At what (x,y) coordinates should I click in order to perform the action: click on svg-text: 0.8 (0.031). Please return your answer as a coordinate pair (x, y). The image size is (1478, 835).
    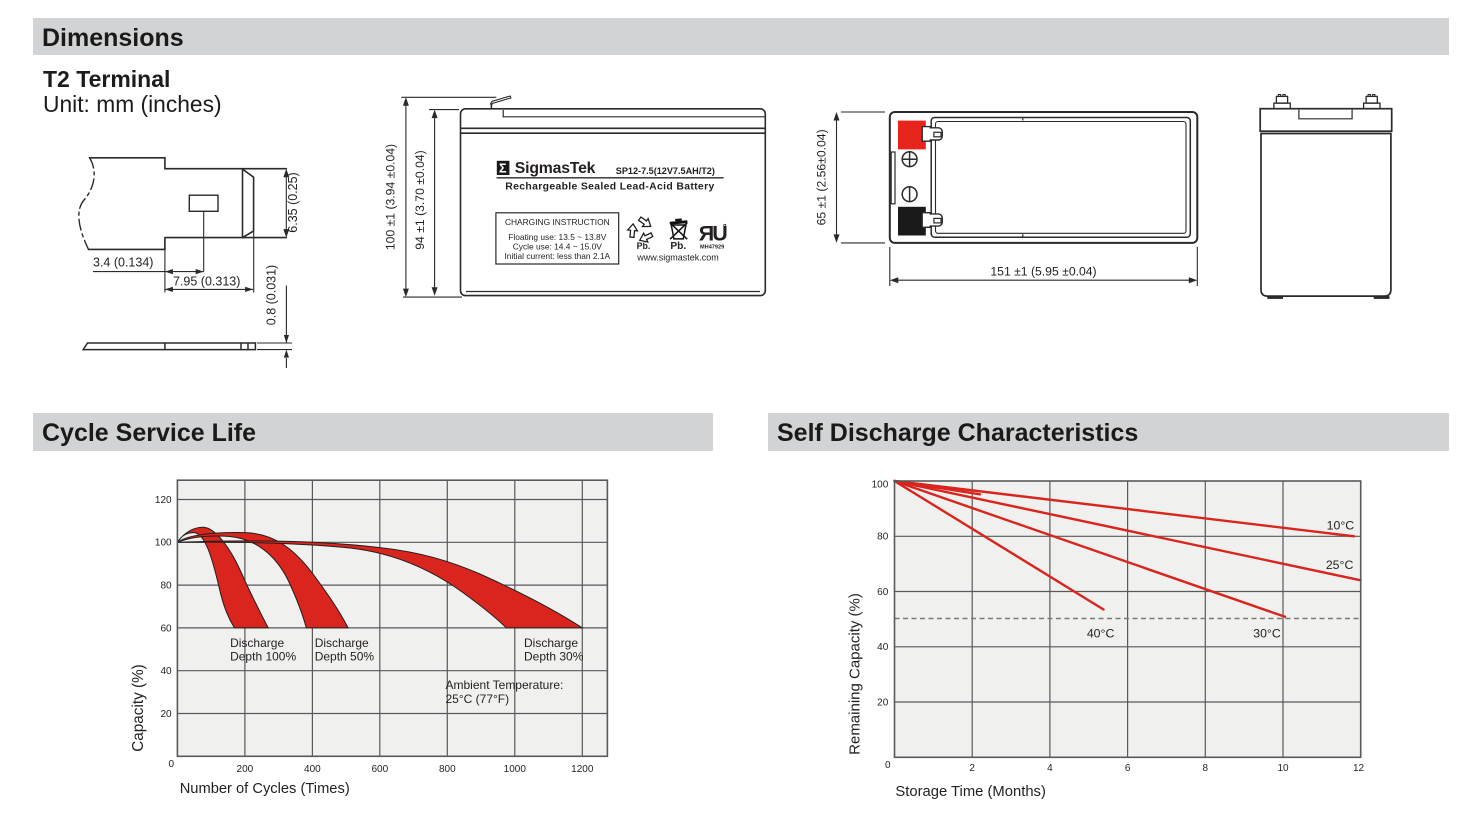
    Looking at the image, I should click on (272, 295).